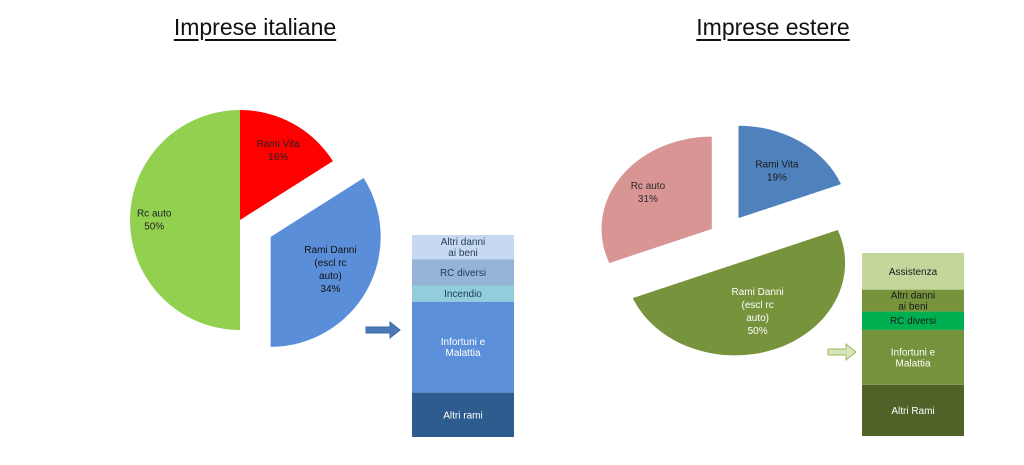 This screenshot has width=1024, height=465. What do you see at coordinates (330, 270) in the screenshot?
I see `pie-label-rami-danni-escl-rc-auto: Rami Danni (escl rc auto) 34%` at bounding box center [330, 270].